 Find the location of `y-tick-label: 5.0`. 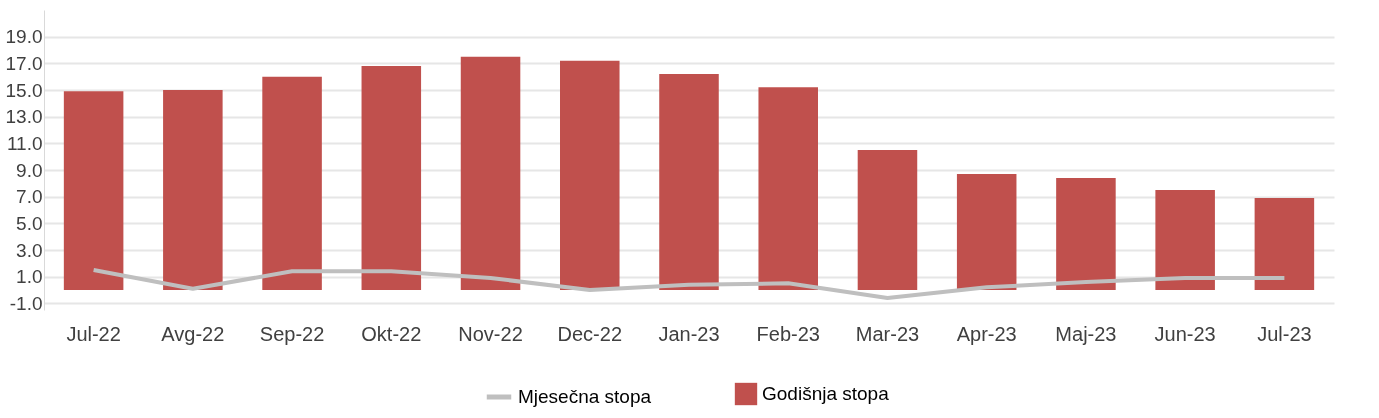

y-tick-label: 5.0 is located at coordinates (29, 223).